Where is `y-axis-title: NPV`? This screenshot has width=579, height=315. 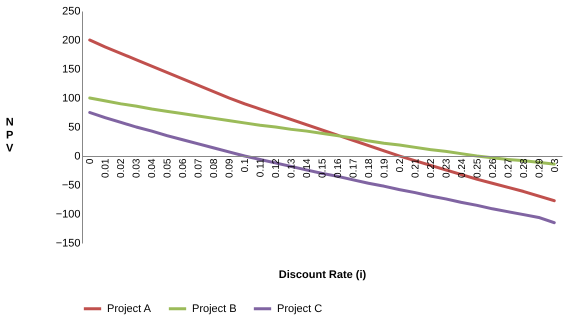 y-axis-title: NPV is located at coordinates (10, 135).